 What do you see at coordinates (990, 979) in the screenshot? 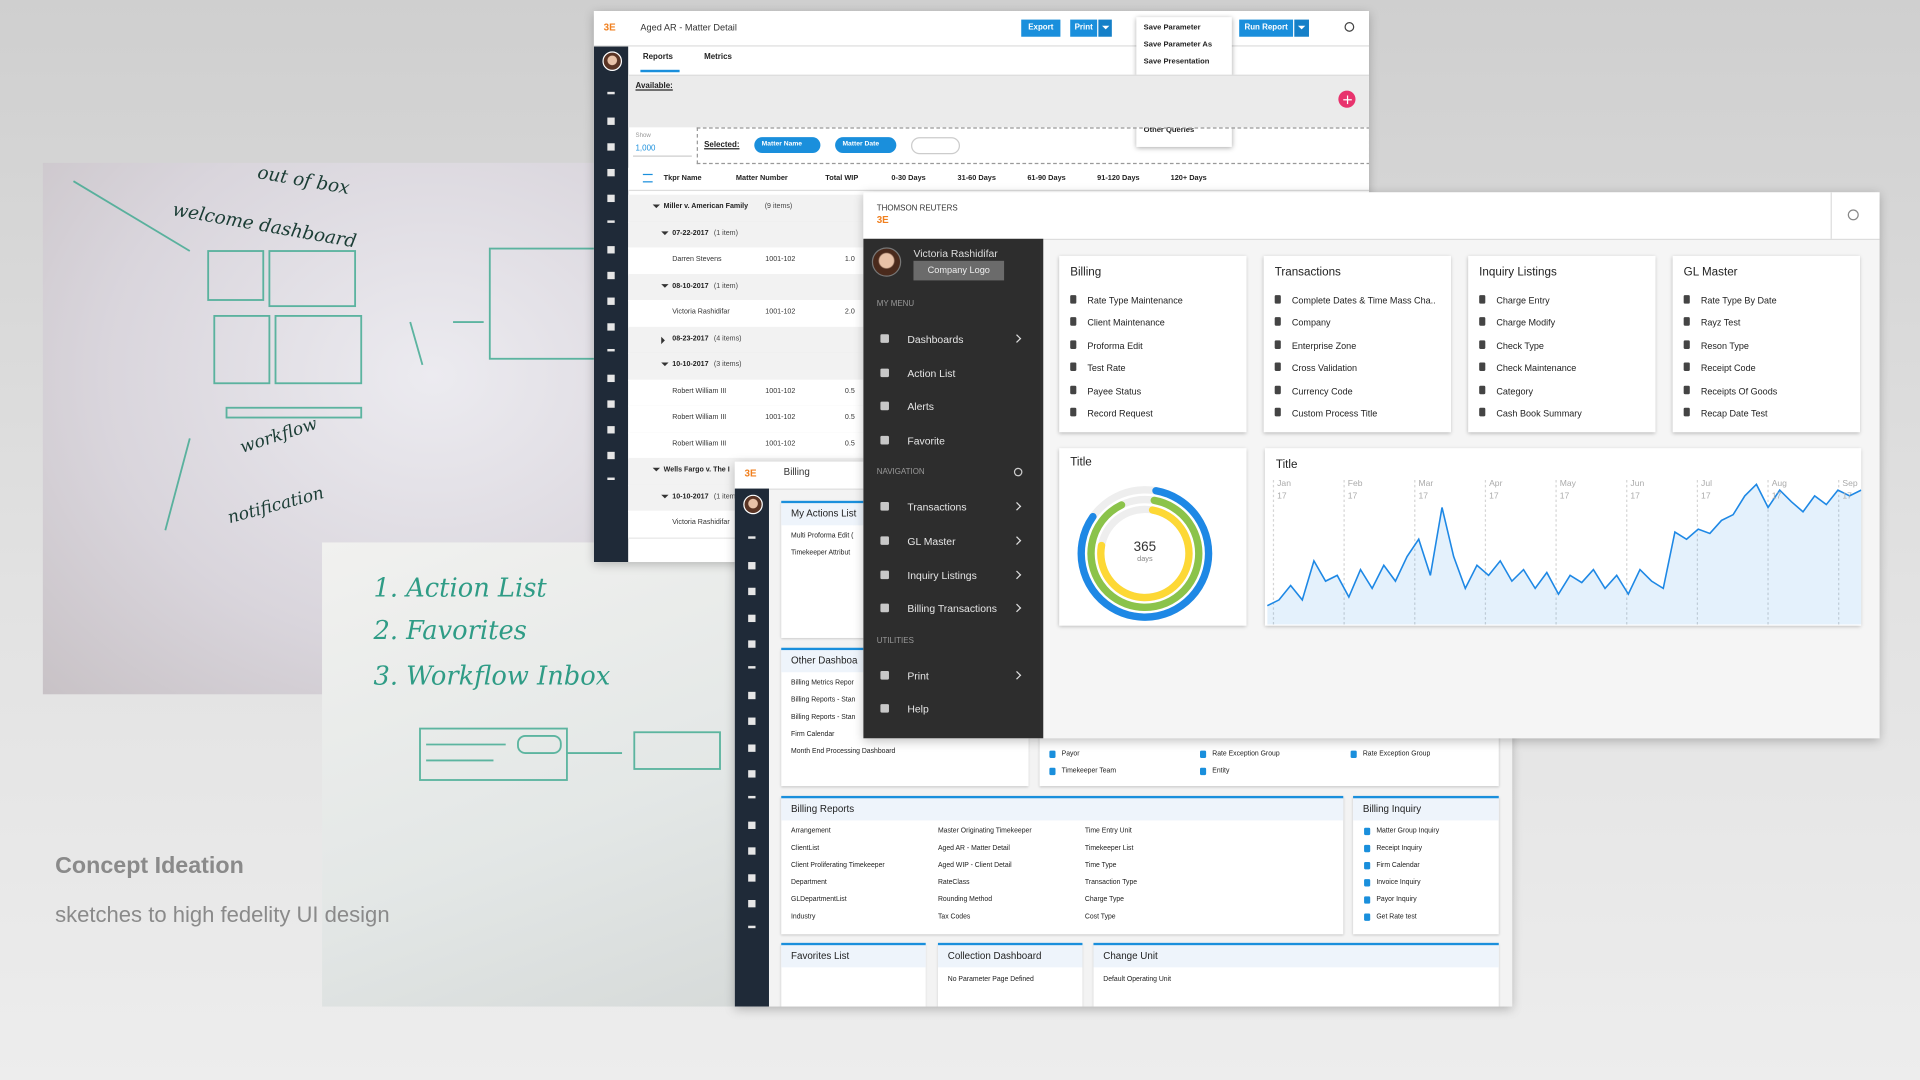
I see `list-item: No Parameter Page Defined` at bounding box center [990, 979].